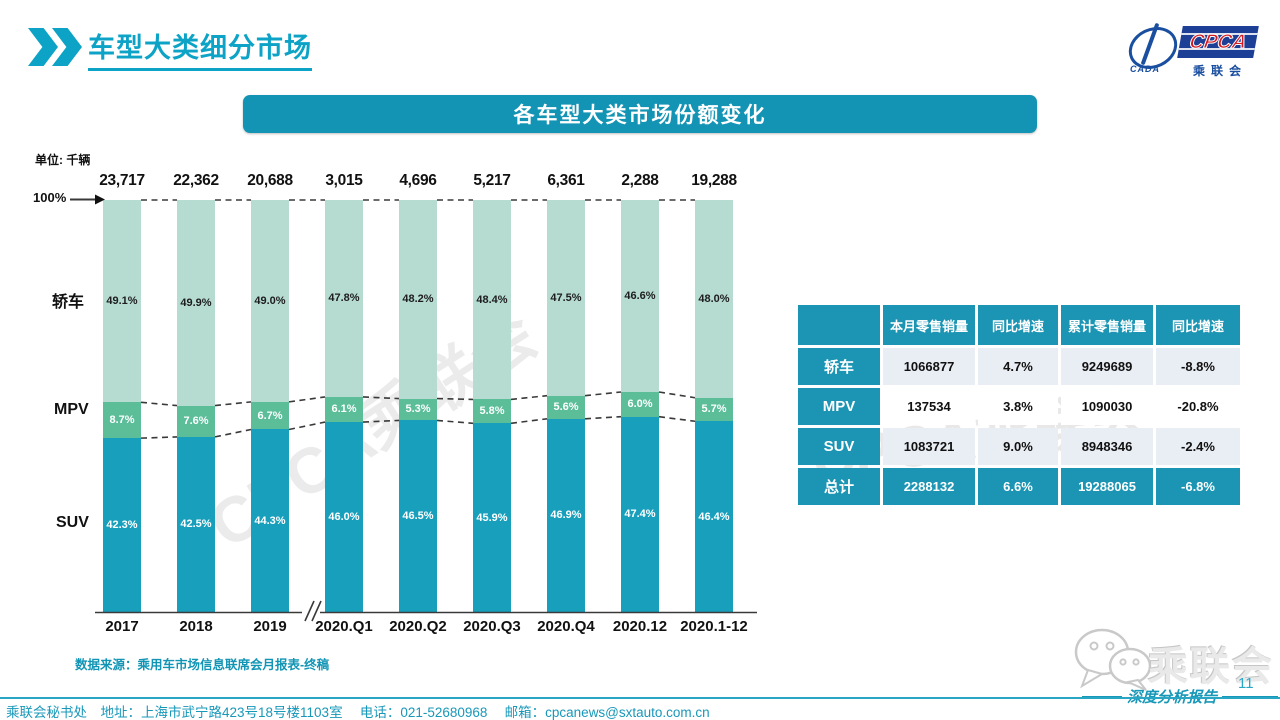 The height and width of the screenshot is (720, 1280). What do you see at coordinates (640, 404) in the screenshot?
I see `bar-segment-MPV: 6.0%` at bounding box center [640, 404].